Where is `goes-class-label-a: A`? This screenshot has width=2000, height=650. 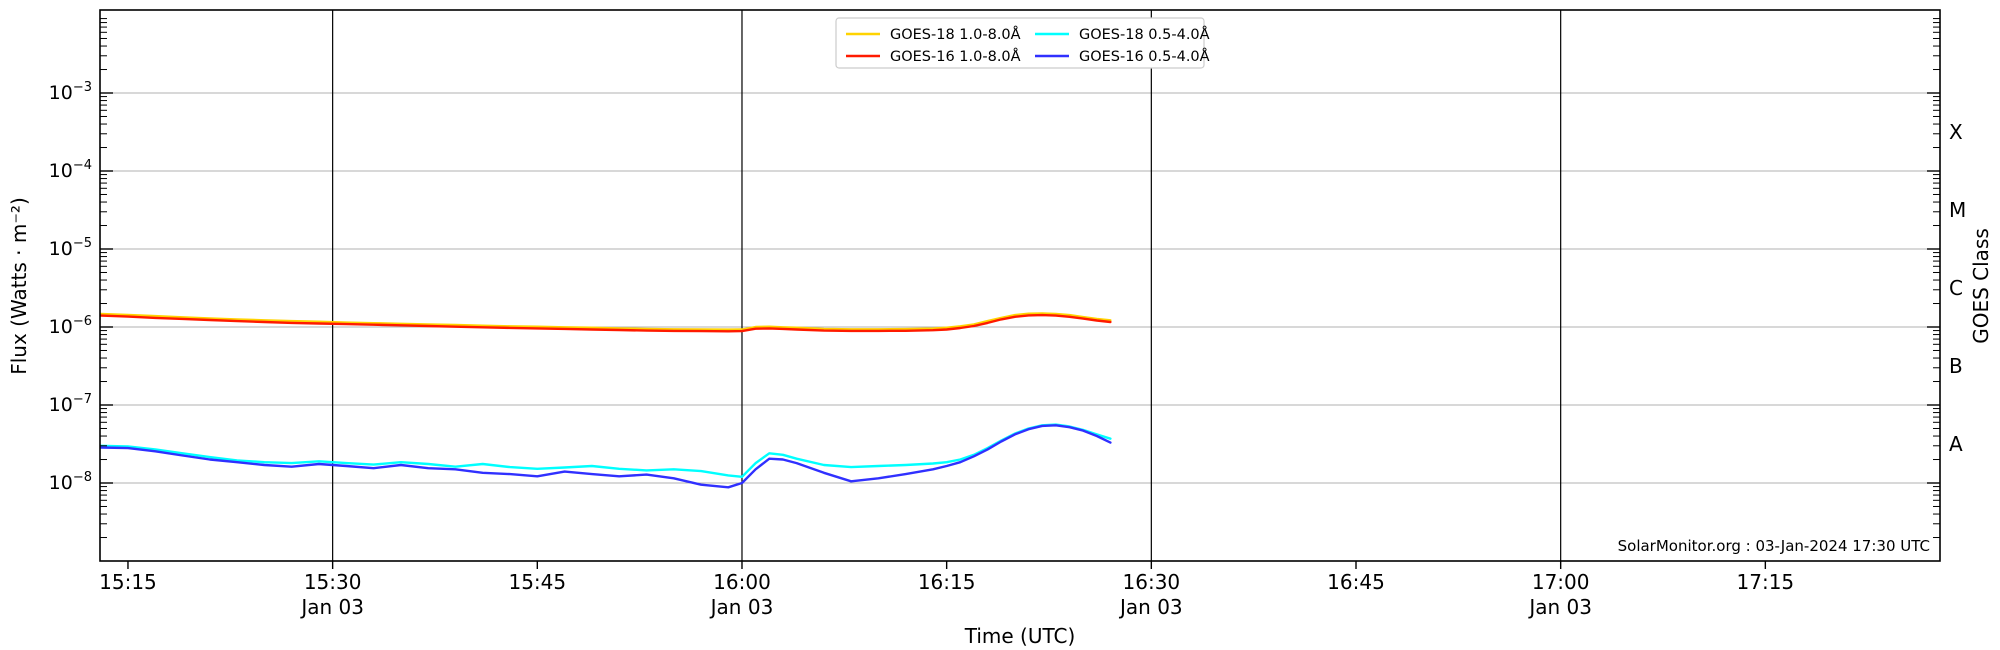
goes-class-label-a: A is located at coordinates (1956, 444).